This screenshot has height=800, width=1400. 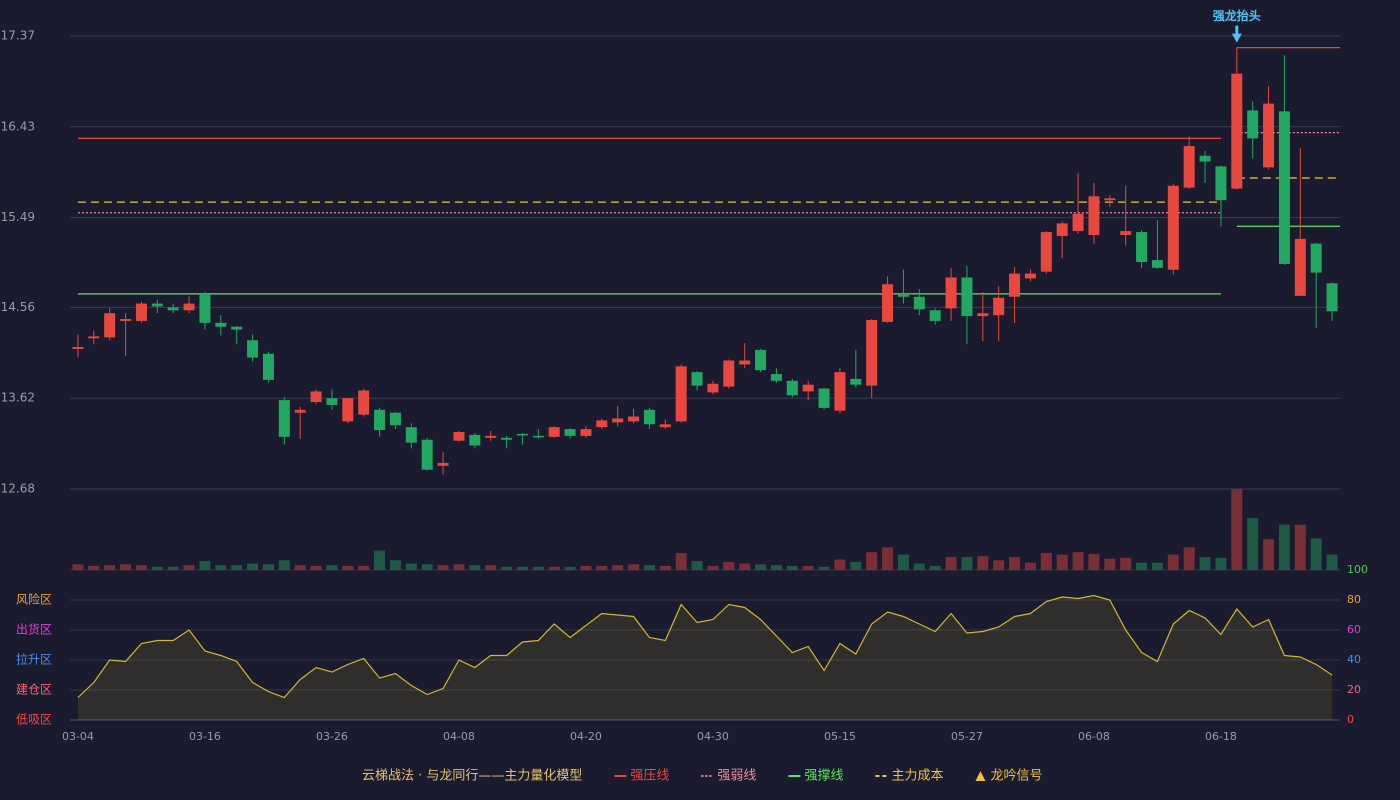 I want to click on zone-label: 拉升区, so click(x=34, y=659).